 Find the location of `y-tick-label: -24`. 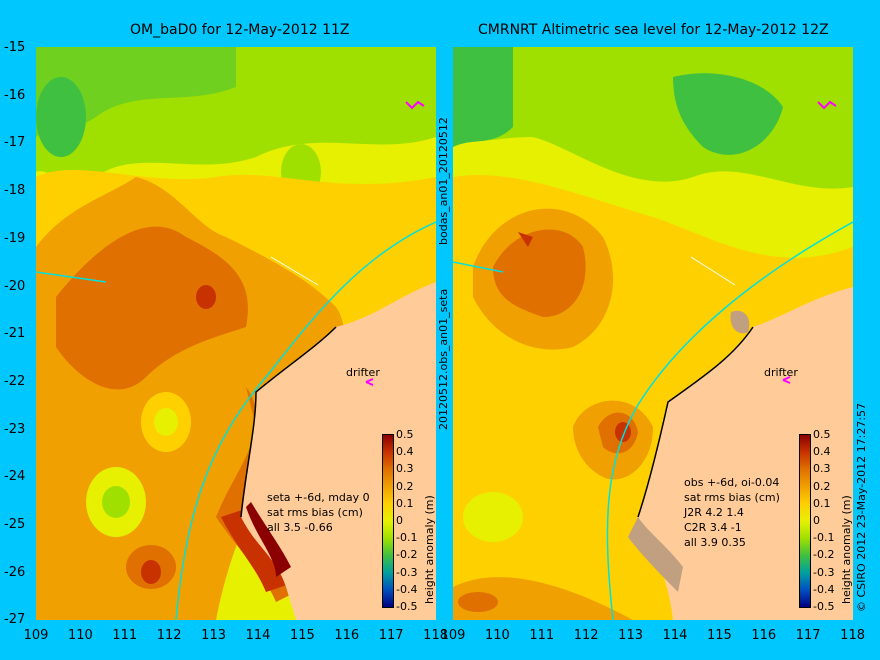

y-tick-label: -24 is located at coordinates (15, 477).